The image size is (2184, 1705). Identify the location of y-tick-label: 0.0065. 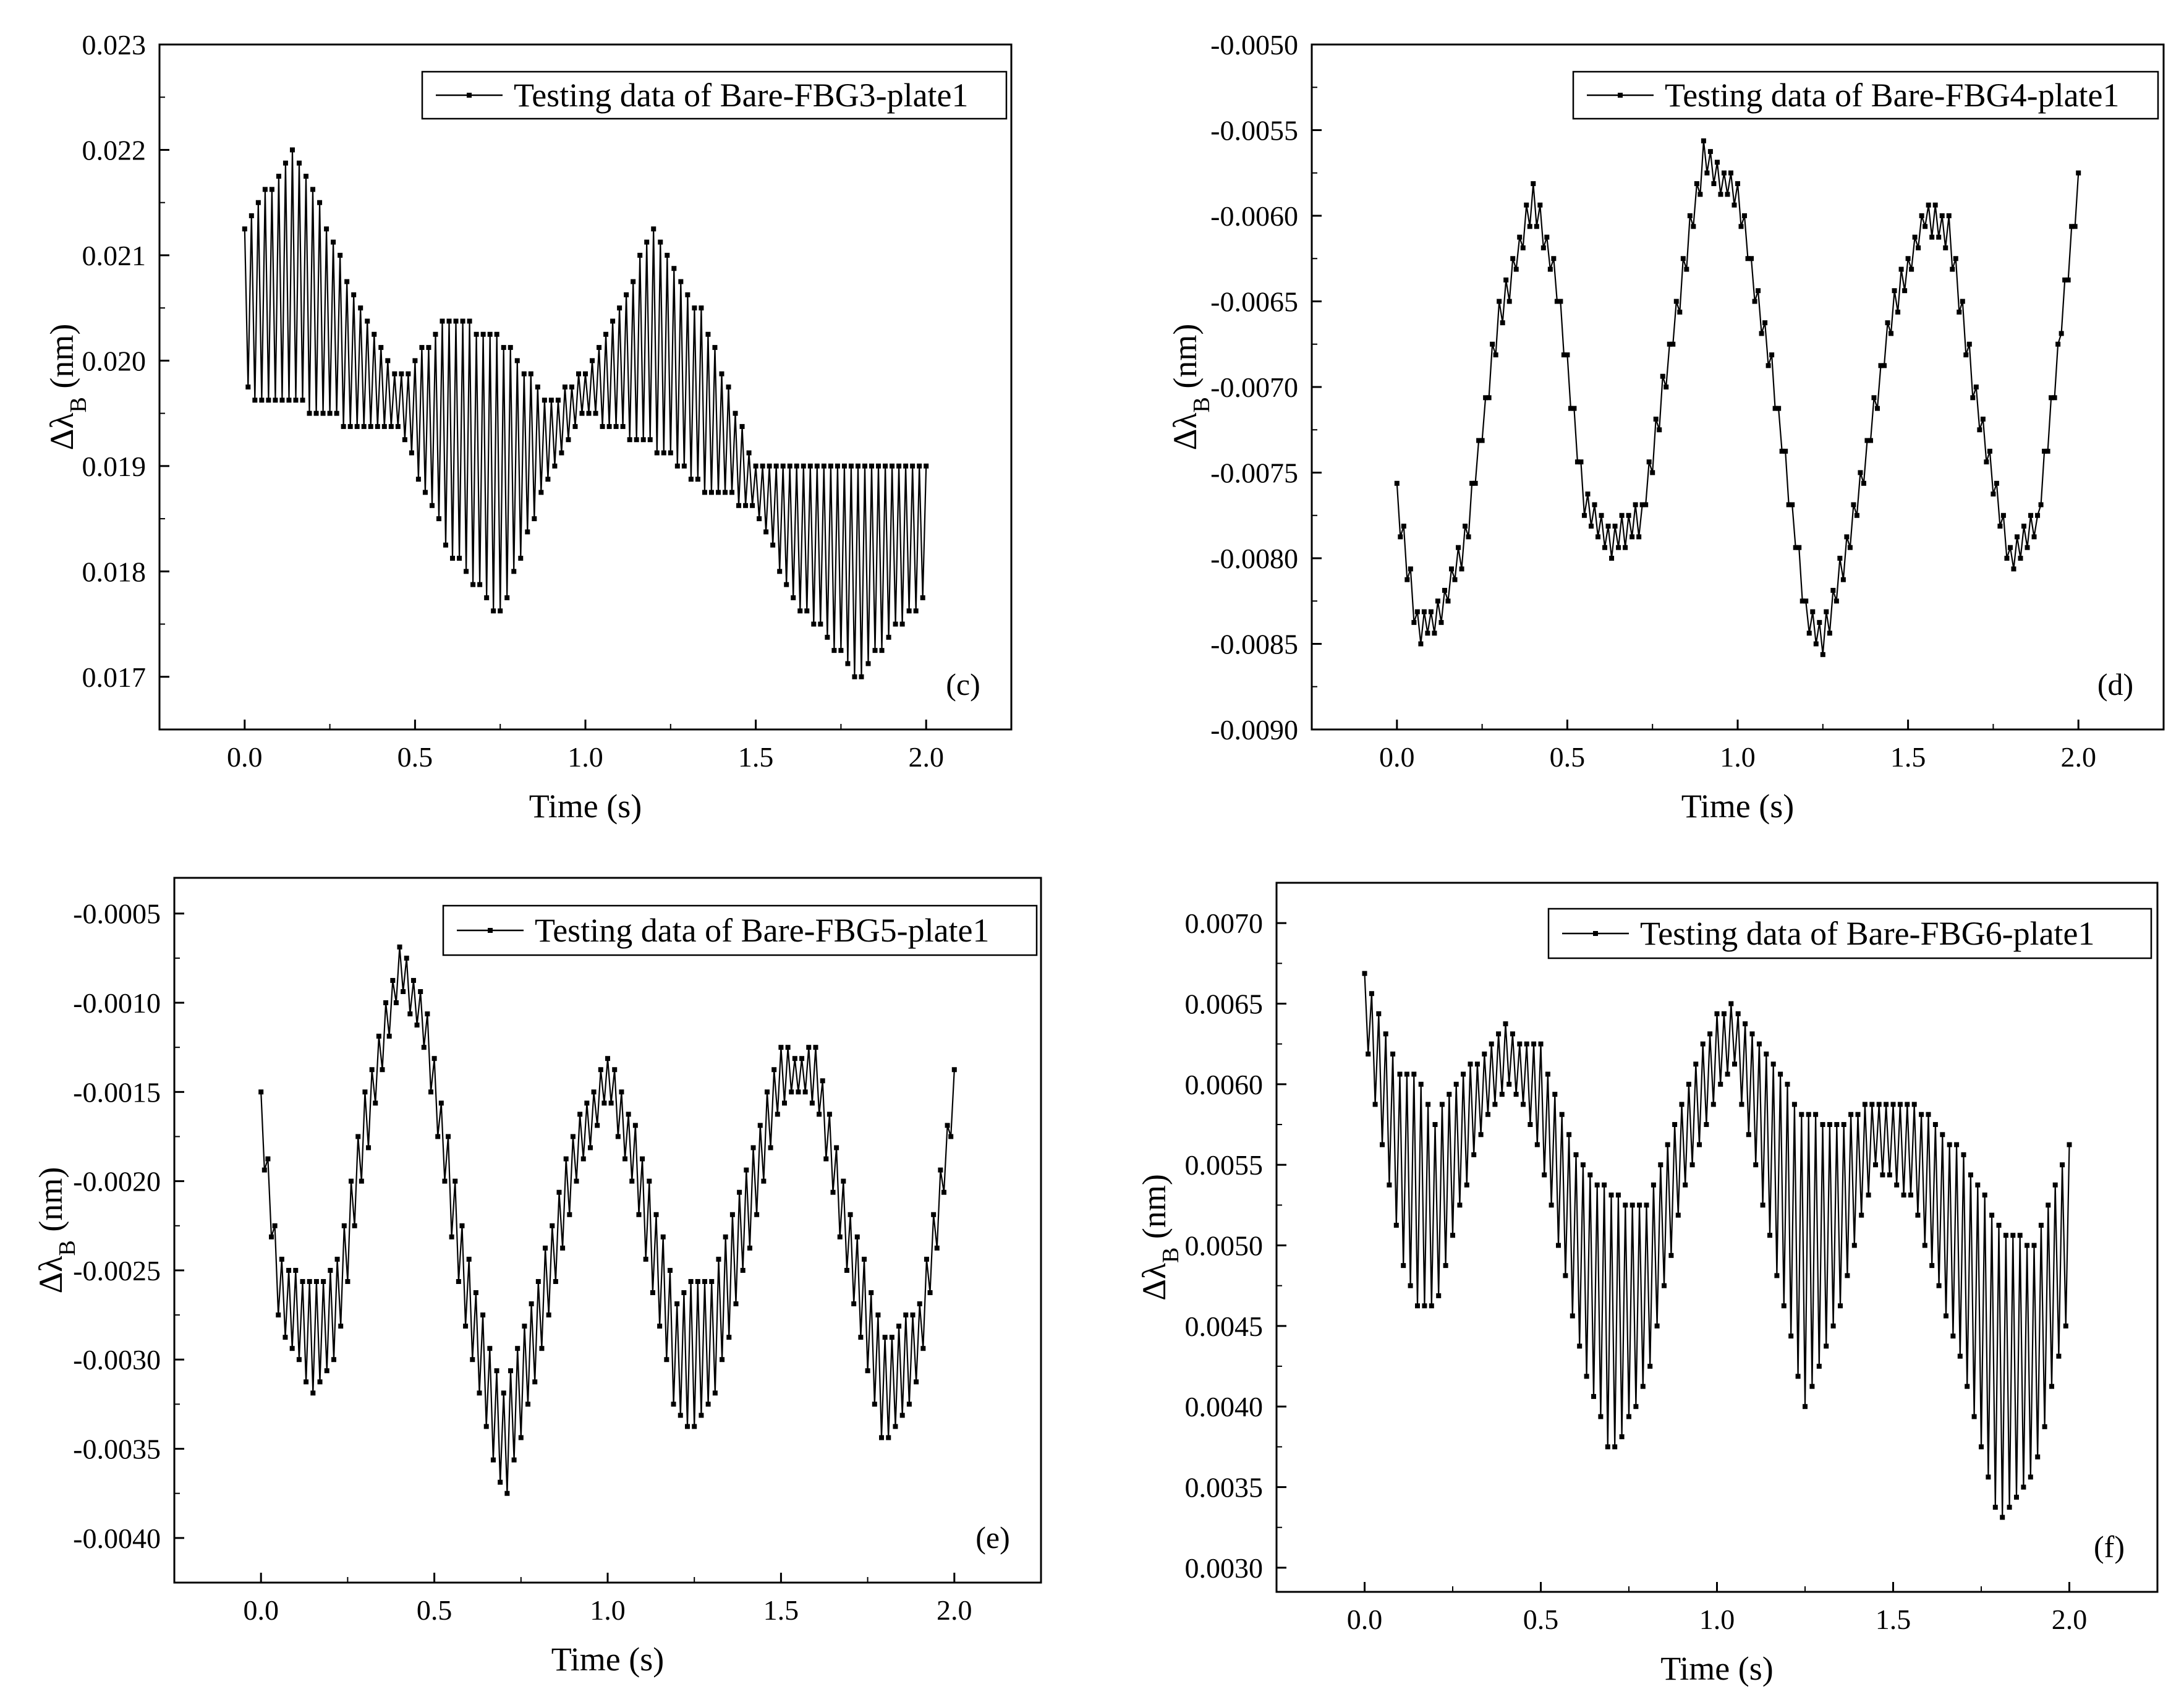
(1224, 1005).